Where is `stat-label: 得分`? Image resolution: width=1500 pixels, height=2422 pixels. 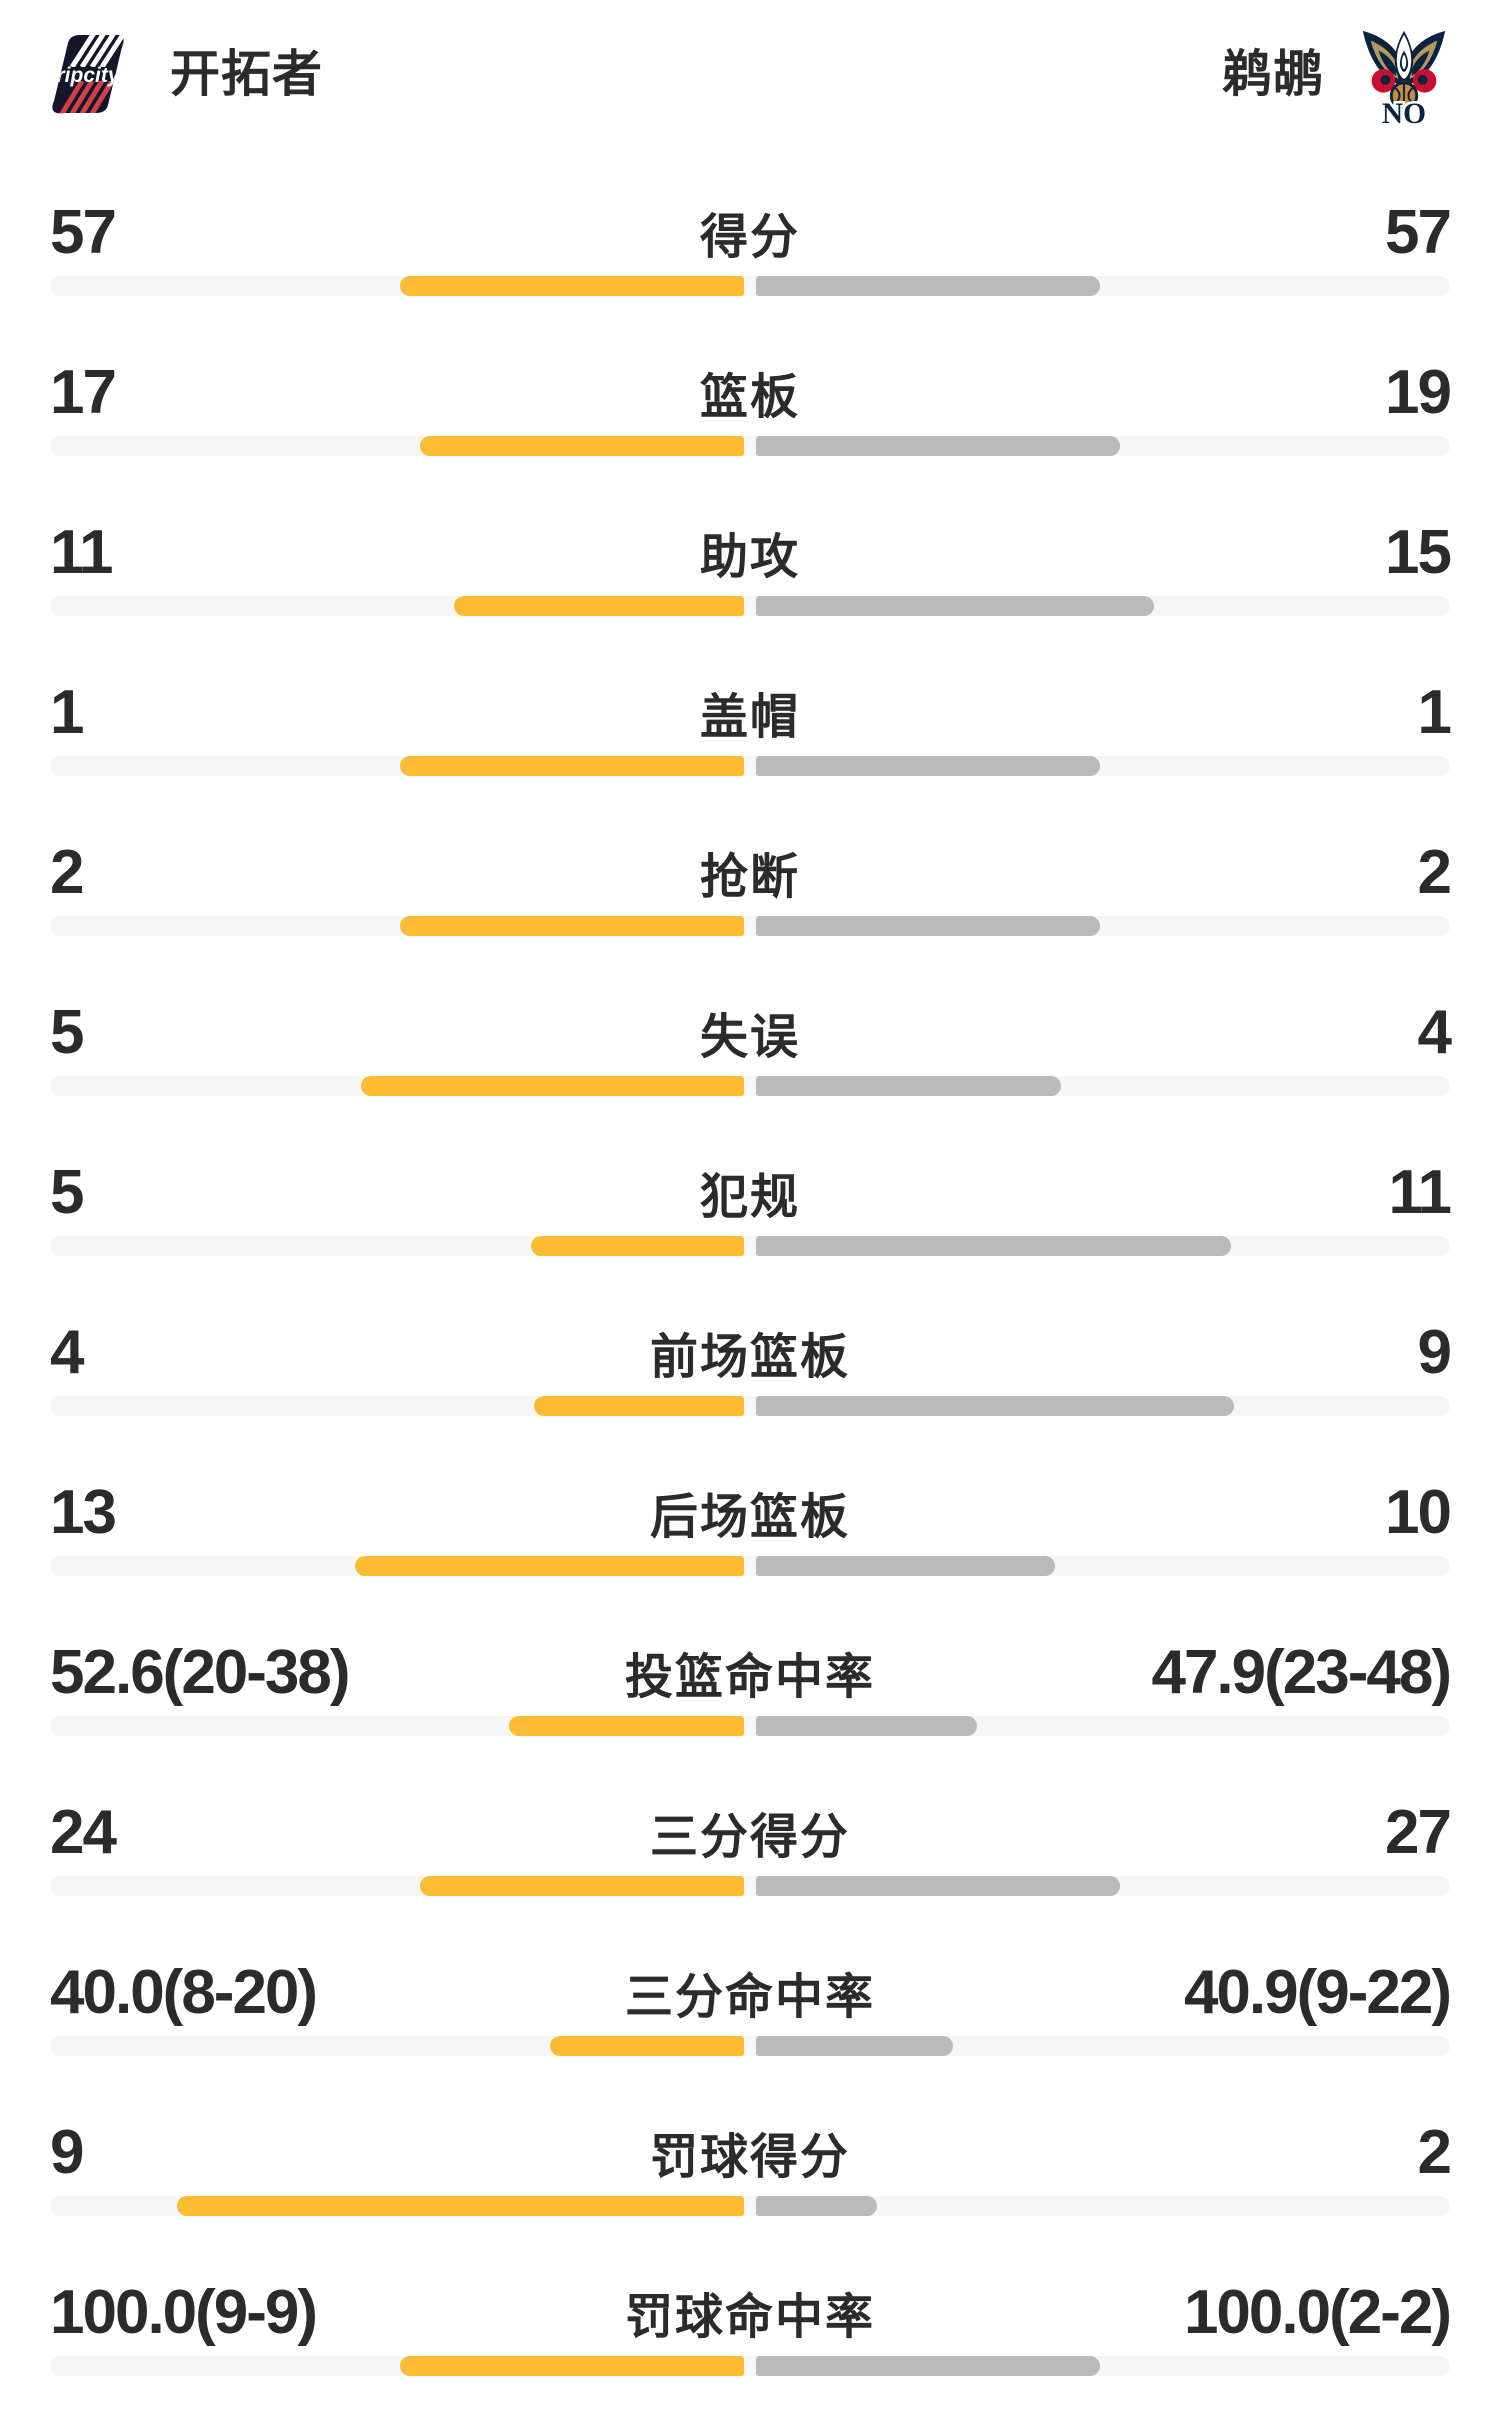
stat-label: 得分 is located at coordinates (750, 237).